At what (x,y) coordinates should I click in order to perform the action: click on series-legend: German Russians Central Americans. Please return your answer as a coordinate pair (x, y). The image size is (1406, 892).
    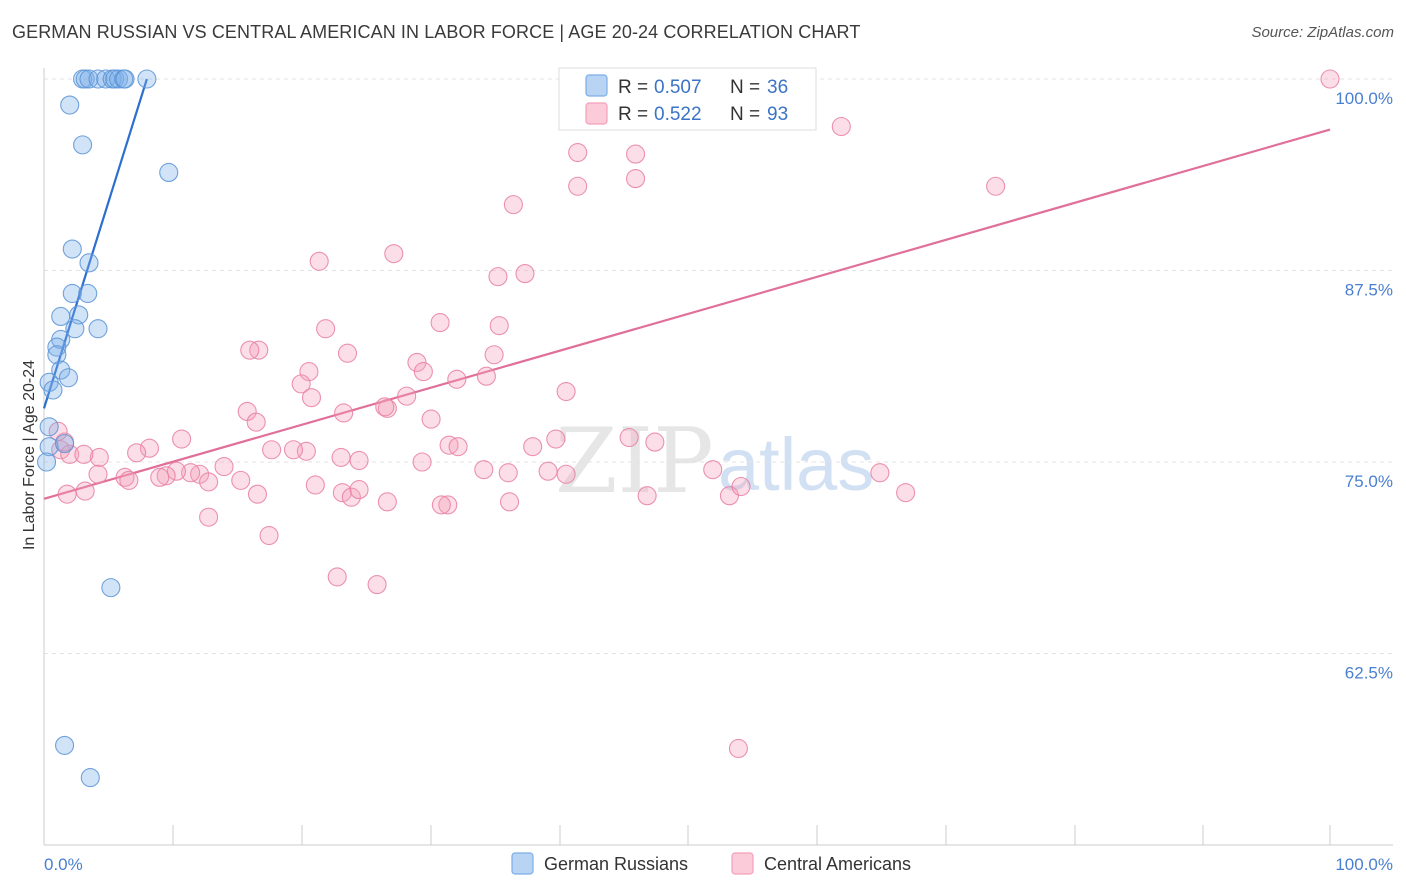
    Looking at the image, I should click on (711, 863).